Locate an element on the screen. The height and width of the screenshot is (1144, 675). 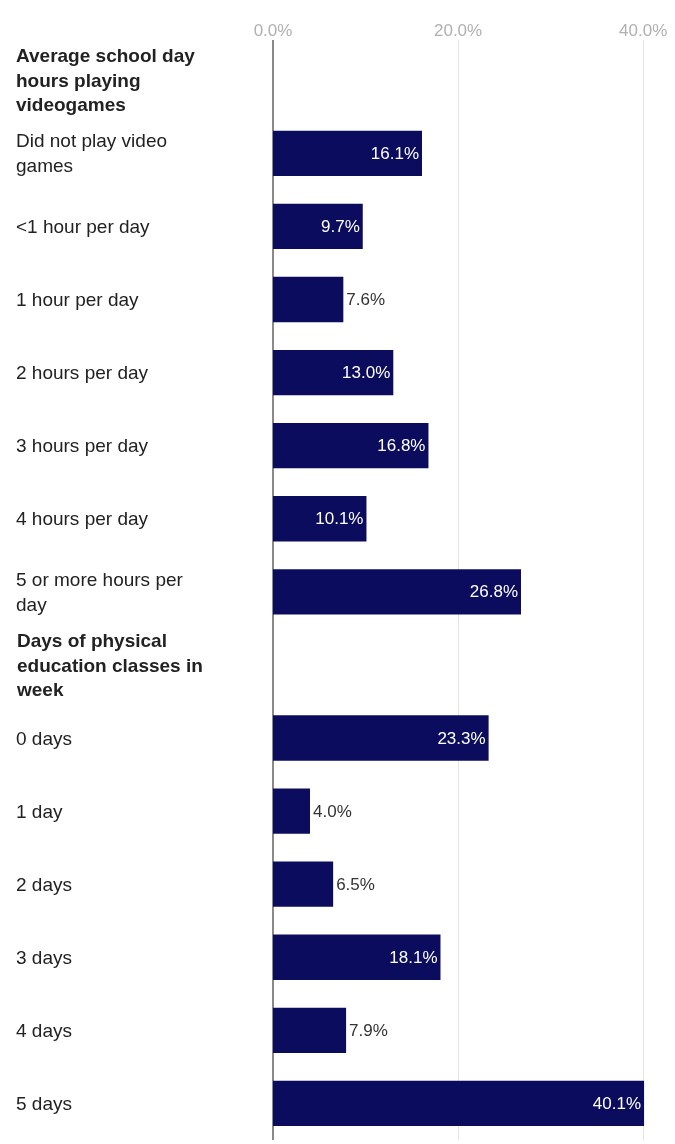
data-label: 40.1% is located at coordinates (617, 1103).